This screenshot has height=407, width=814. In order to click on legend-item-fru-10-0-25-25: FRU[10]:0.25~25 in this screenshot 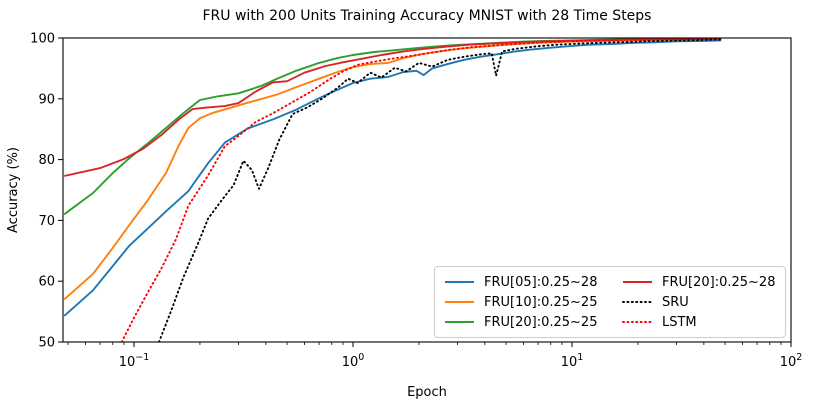, I will do `click(533, 302)`.